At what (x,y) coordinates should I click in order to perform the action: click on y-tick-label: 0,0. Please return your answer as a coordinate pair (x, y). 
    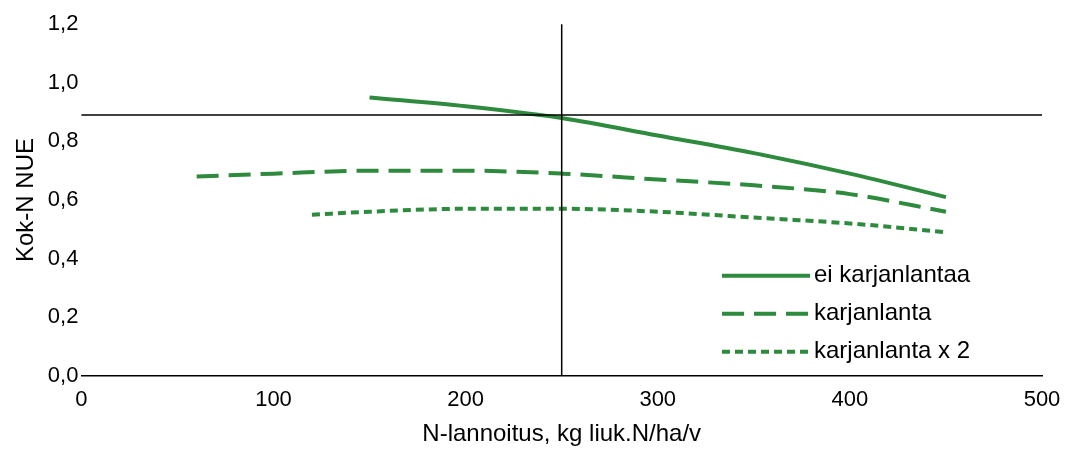
    Looking at the image, I should click on (63, 374).